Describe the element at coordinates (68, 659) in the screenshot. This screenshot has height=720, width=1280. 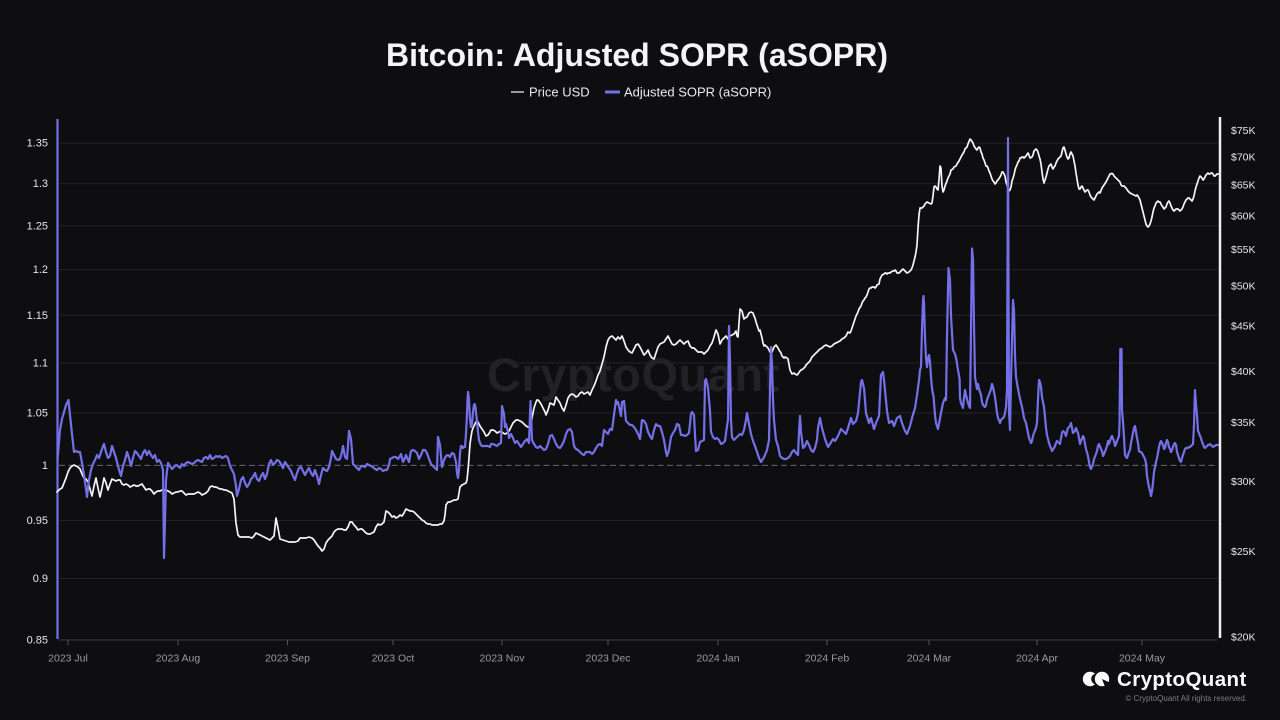
I see `svg-text: 2023 Jul` at that location.